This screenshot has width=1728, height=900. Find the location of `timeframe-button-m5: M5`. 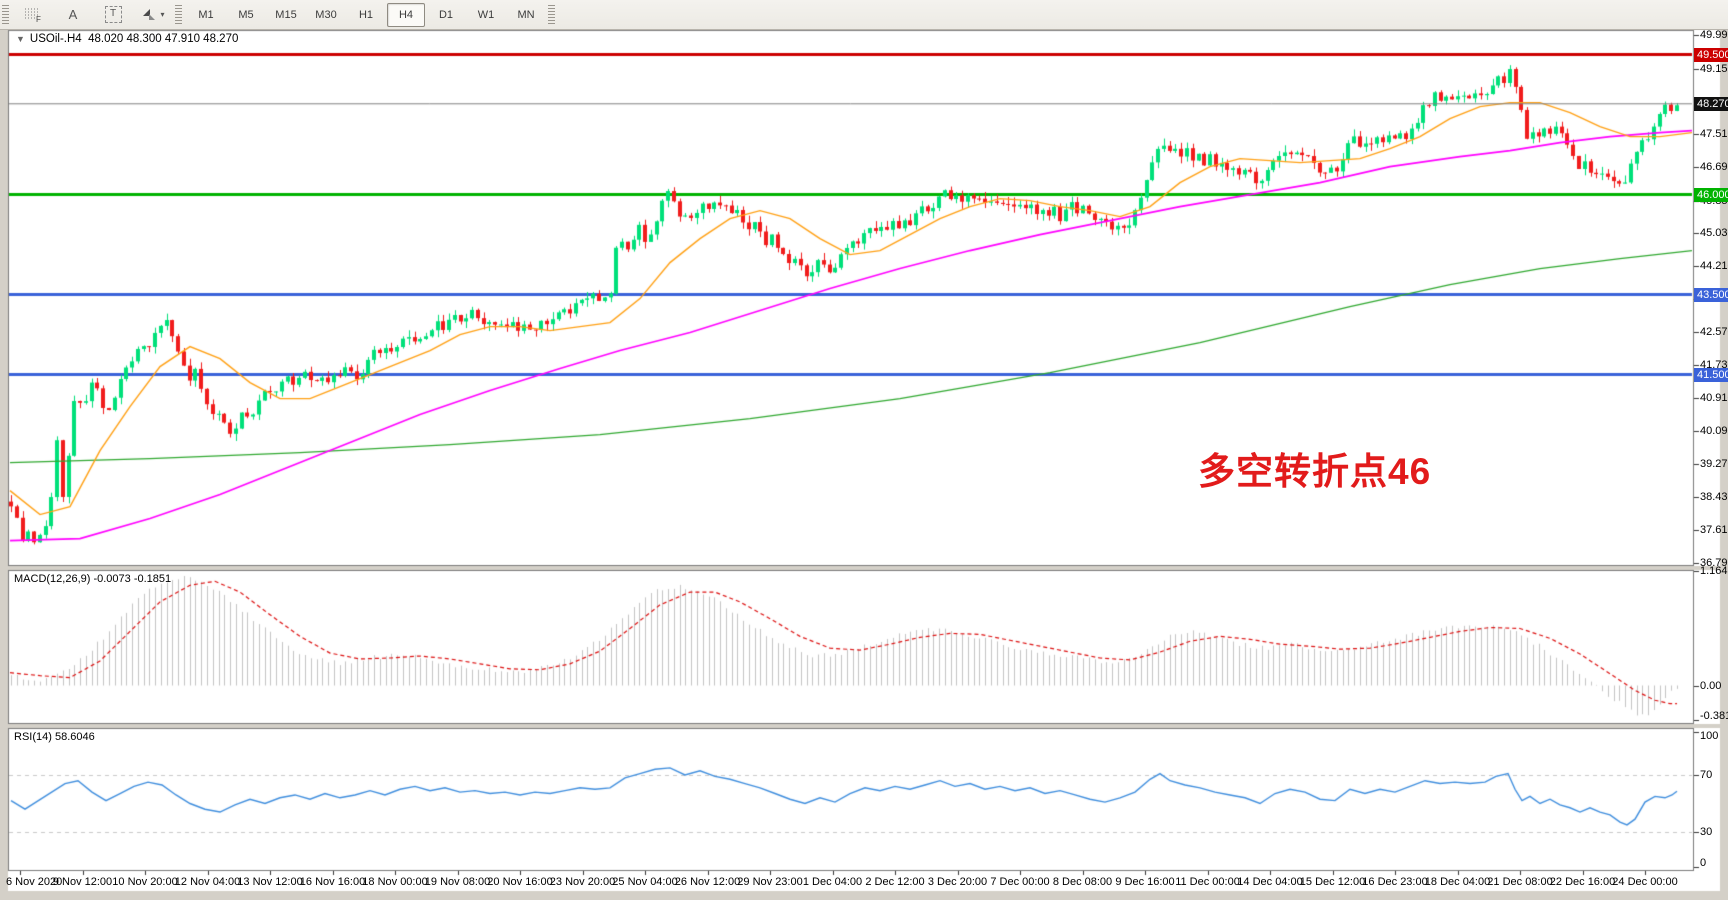

timeframe-button-m5: M5 is located at coordinates (246, 14).